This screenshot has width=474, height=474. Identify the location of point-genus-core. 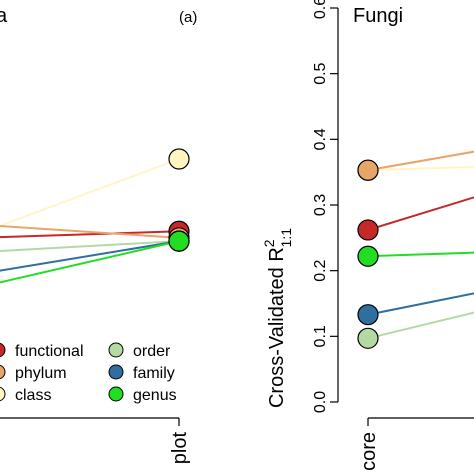
(368, 256).